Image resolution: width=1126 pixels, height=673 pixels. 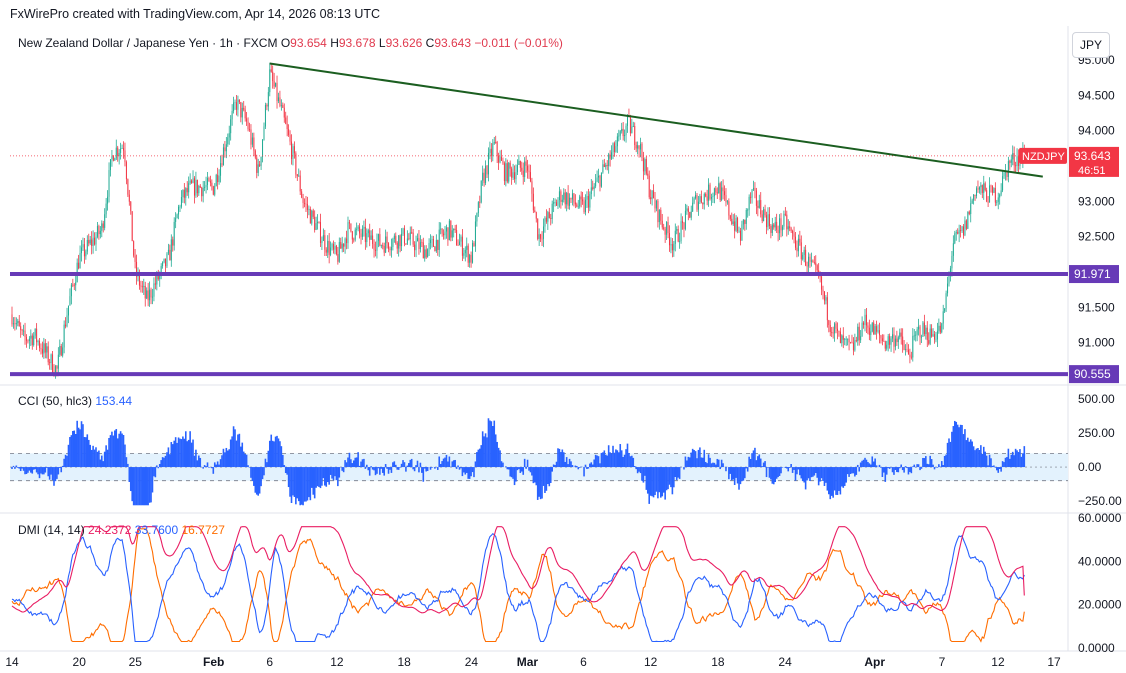 What do you see at coordinates (874, 662) in the screenshot?
I see `x-axis-tick-13: Apr` at bounding box center [874, 662].